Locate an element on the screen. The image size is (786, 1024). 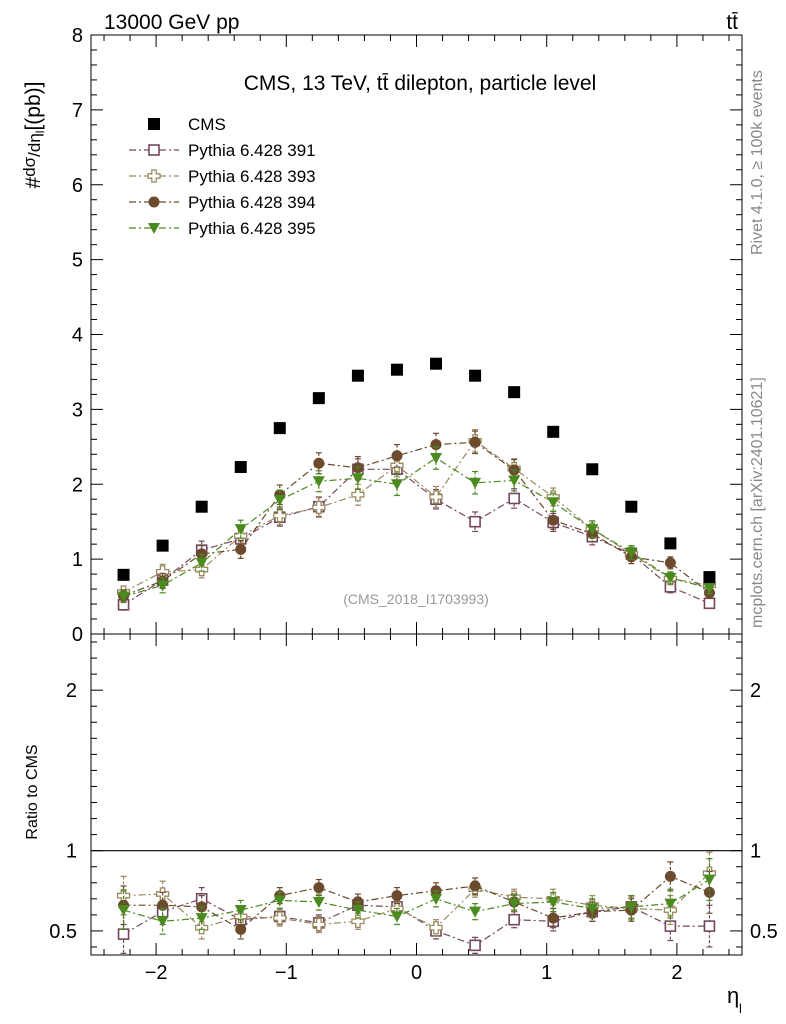
legend-label: Pythia 6.428 395 is located at coordinates (252, 228).